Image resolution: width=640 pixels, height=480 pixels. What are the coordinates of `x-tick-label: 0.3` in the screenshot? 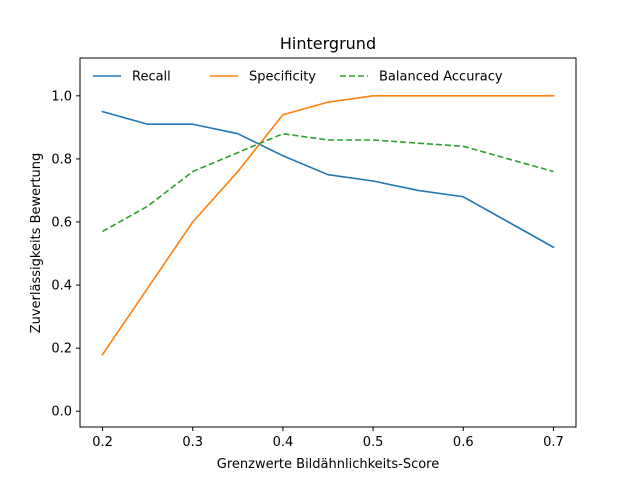 It's located at (192, 442).